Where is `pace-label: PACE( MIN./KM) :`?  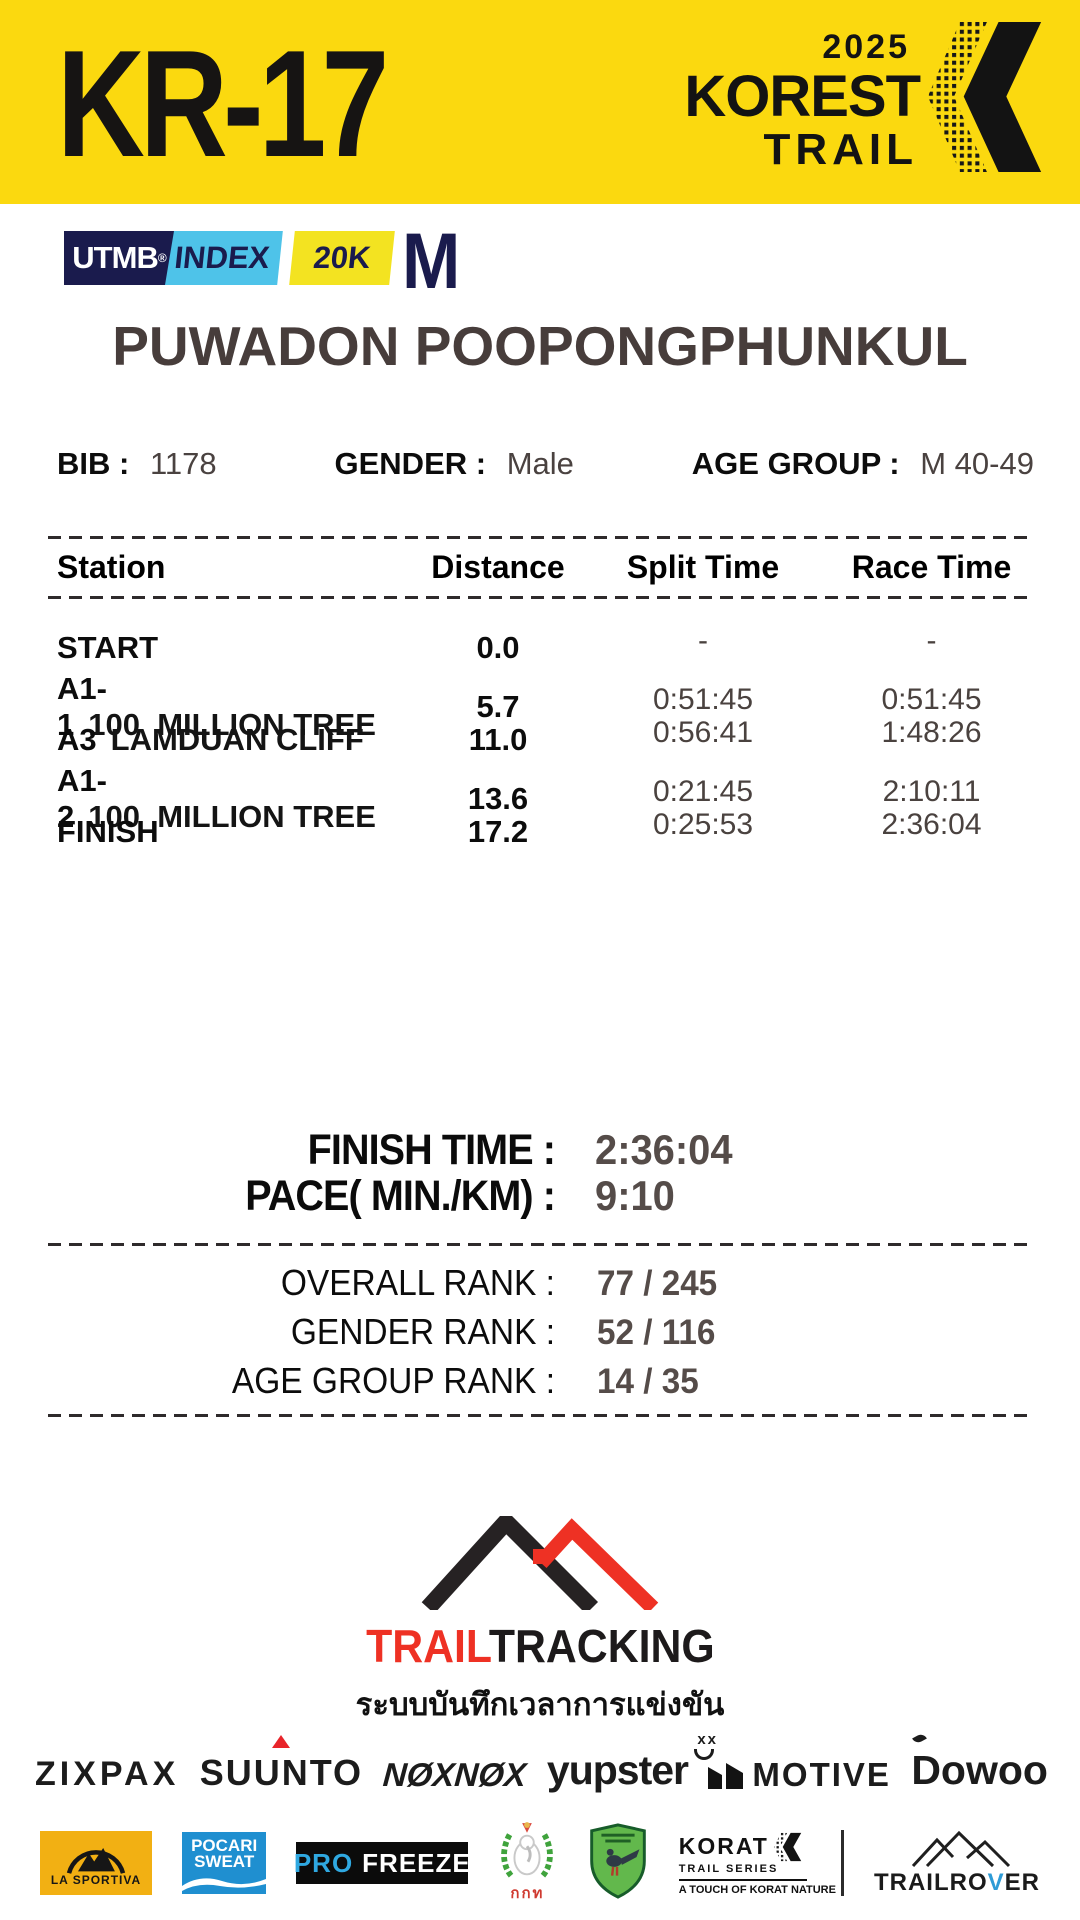 pace-label: PACE( MIN./KM) : is located at coordinates (400, 1196).